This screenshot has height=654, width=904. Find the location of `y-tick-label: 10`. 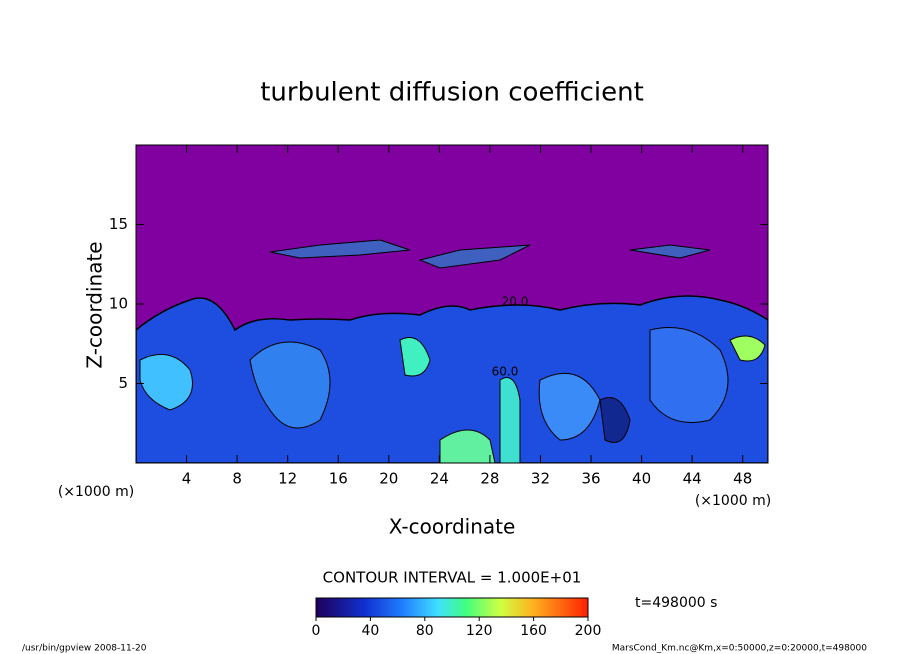

y-tick-label: 10 is located at coordinates (118, 304).